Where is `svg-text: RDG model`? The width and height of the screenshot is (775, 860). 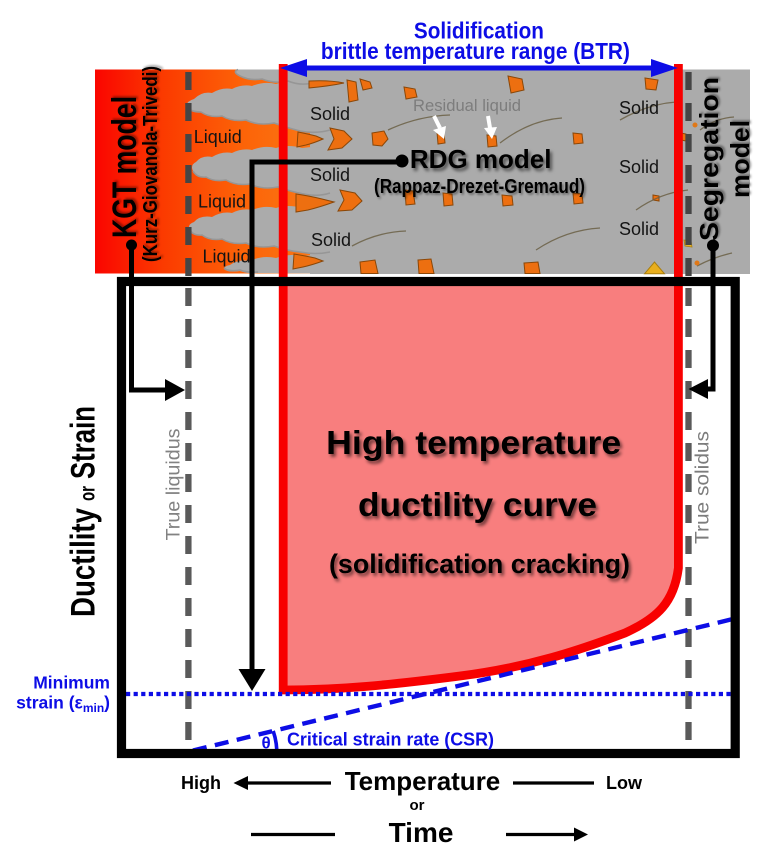 svg-text: RDG model is located at coordinates (481, 159).